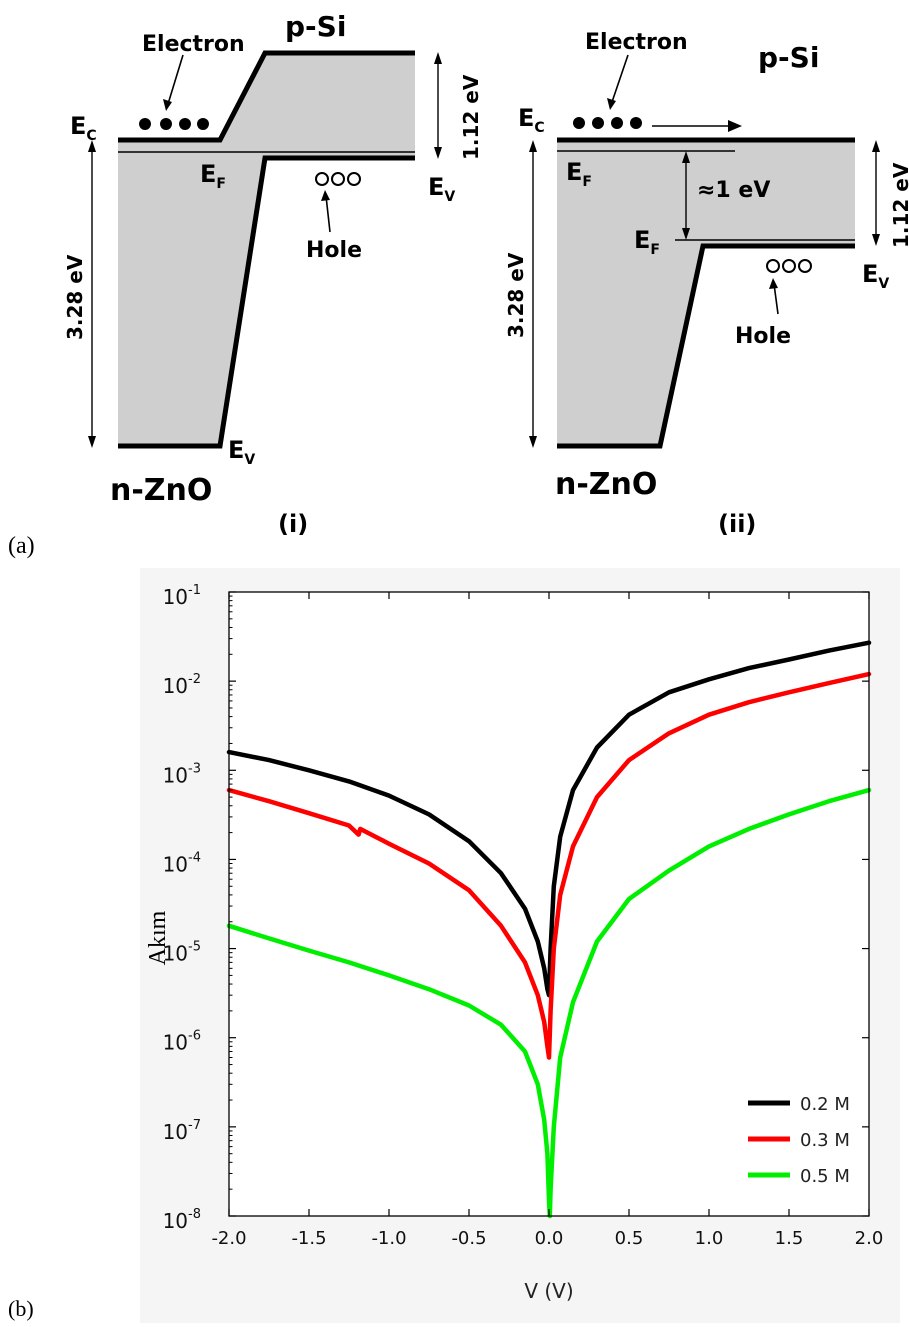 This screenshot has height=1327, width=909. What do you see at coordinates (315, 26) in the screenshot?
I see `p-si-label-i: p-Si` at bounding box center [315, 26].